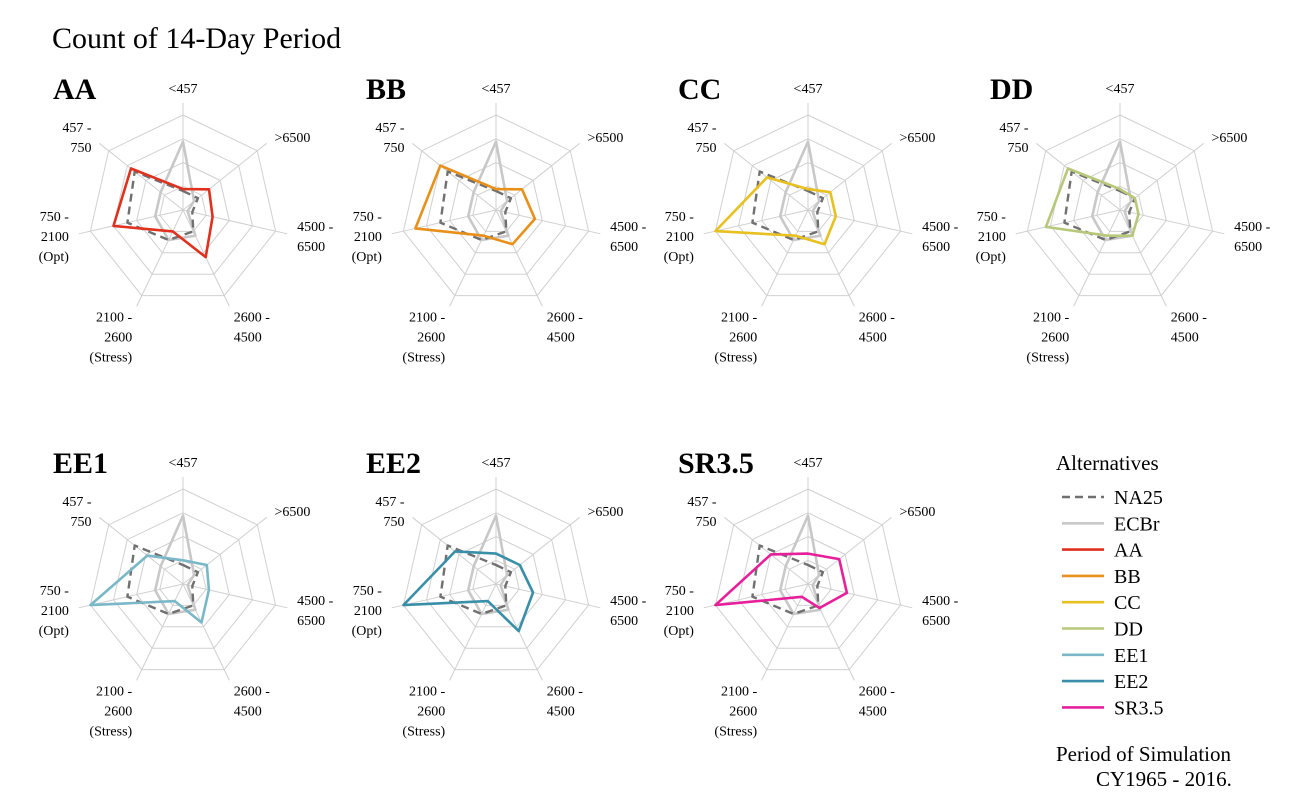 The height and width of the screenshot is (800, 1300). I want to click on panel-title: EE2, so click(393, 463).